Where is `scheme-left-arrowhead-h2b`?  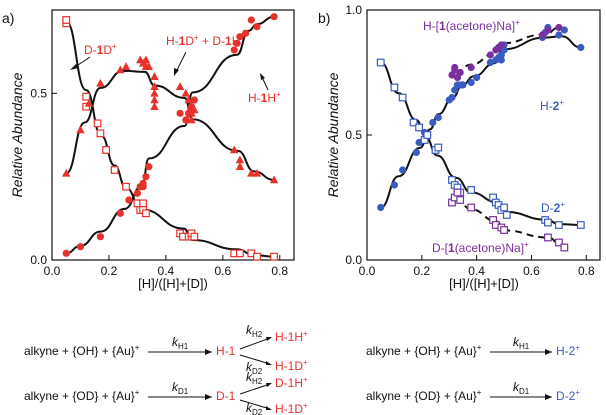
scheme-left-arrowhead-h2b is located at coordinates (269, 385).